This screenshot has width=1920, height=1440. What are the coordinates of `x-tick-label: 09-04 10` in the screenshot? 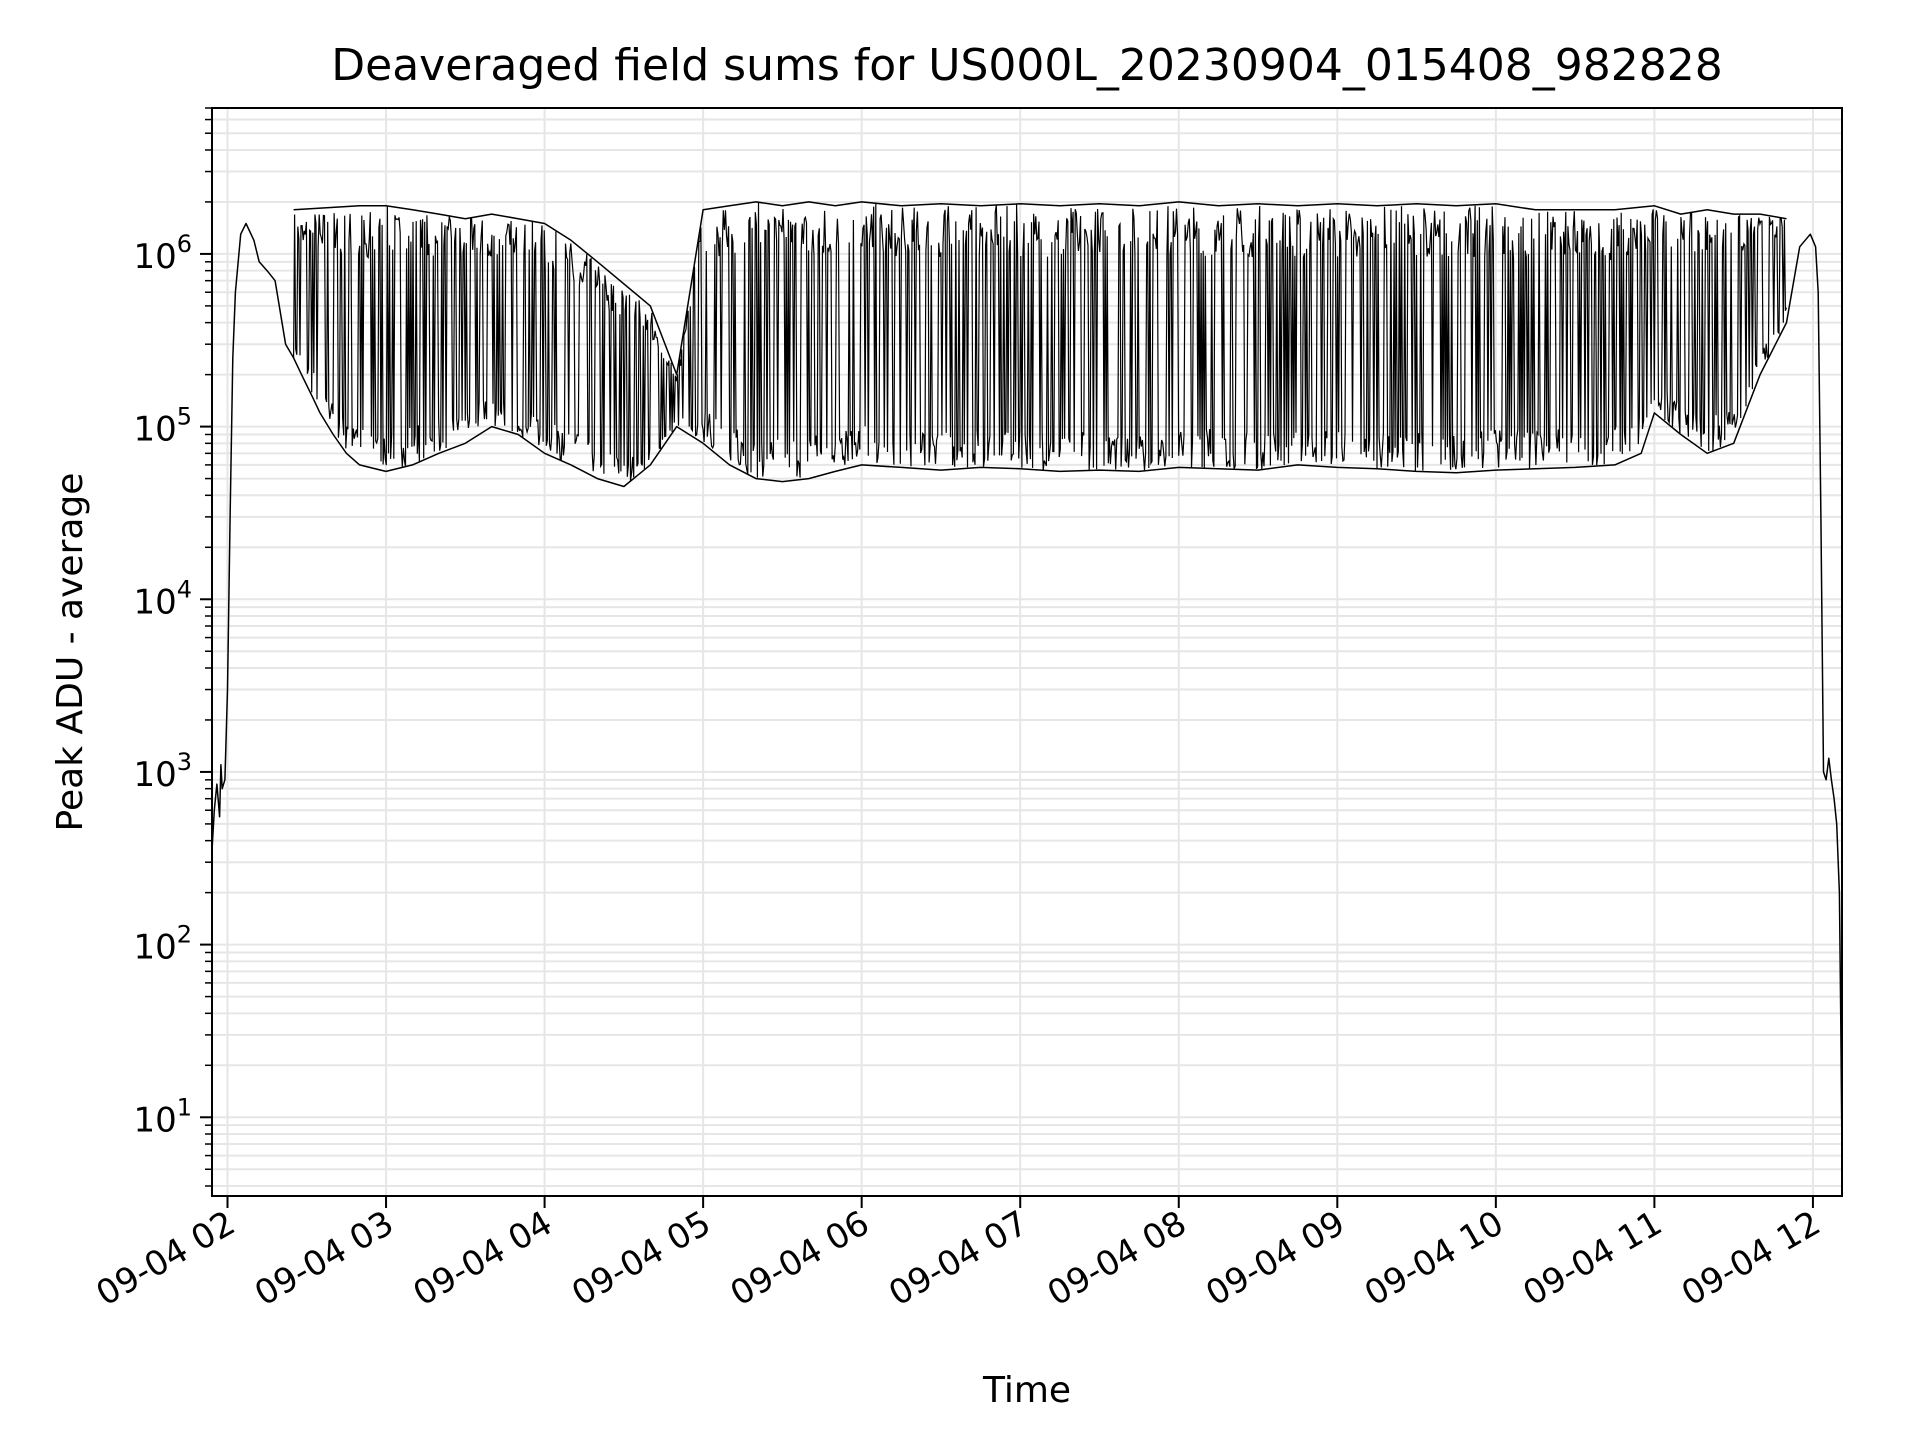 It's located at (1434, 1258).